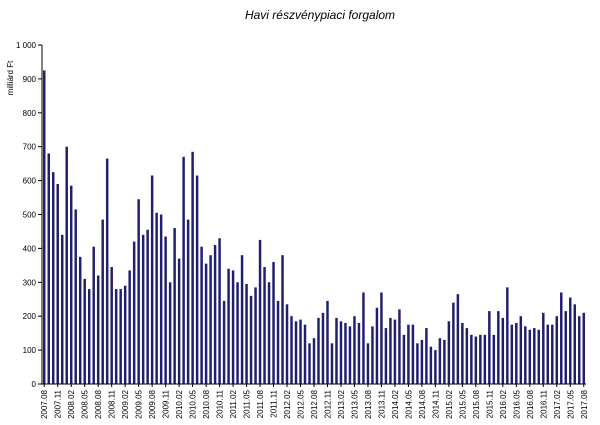 This screenshot has width=600, height=425. What do you see at coordinates (30, 215) in the screenshot?
I see `y-tick-label: 500` at bounding box center [30, 215].